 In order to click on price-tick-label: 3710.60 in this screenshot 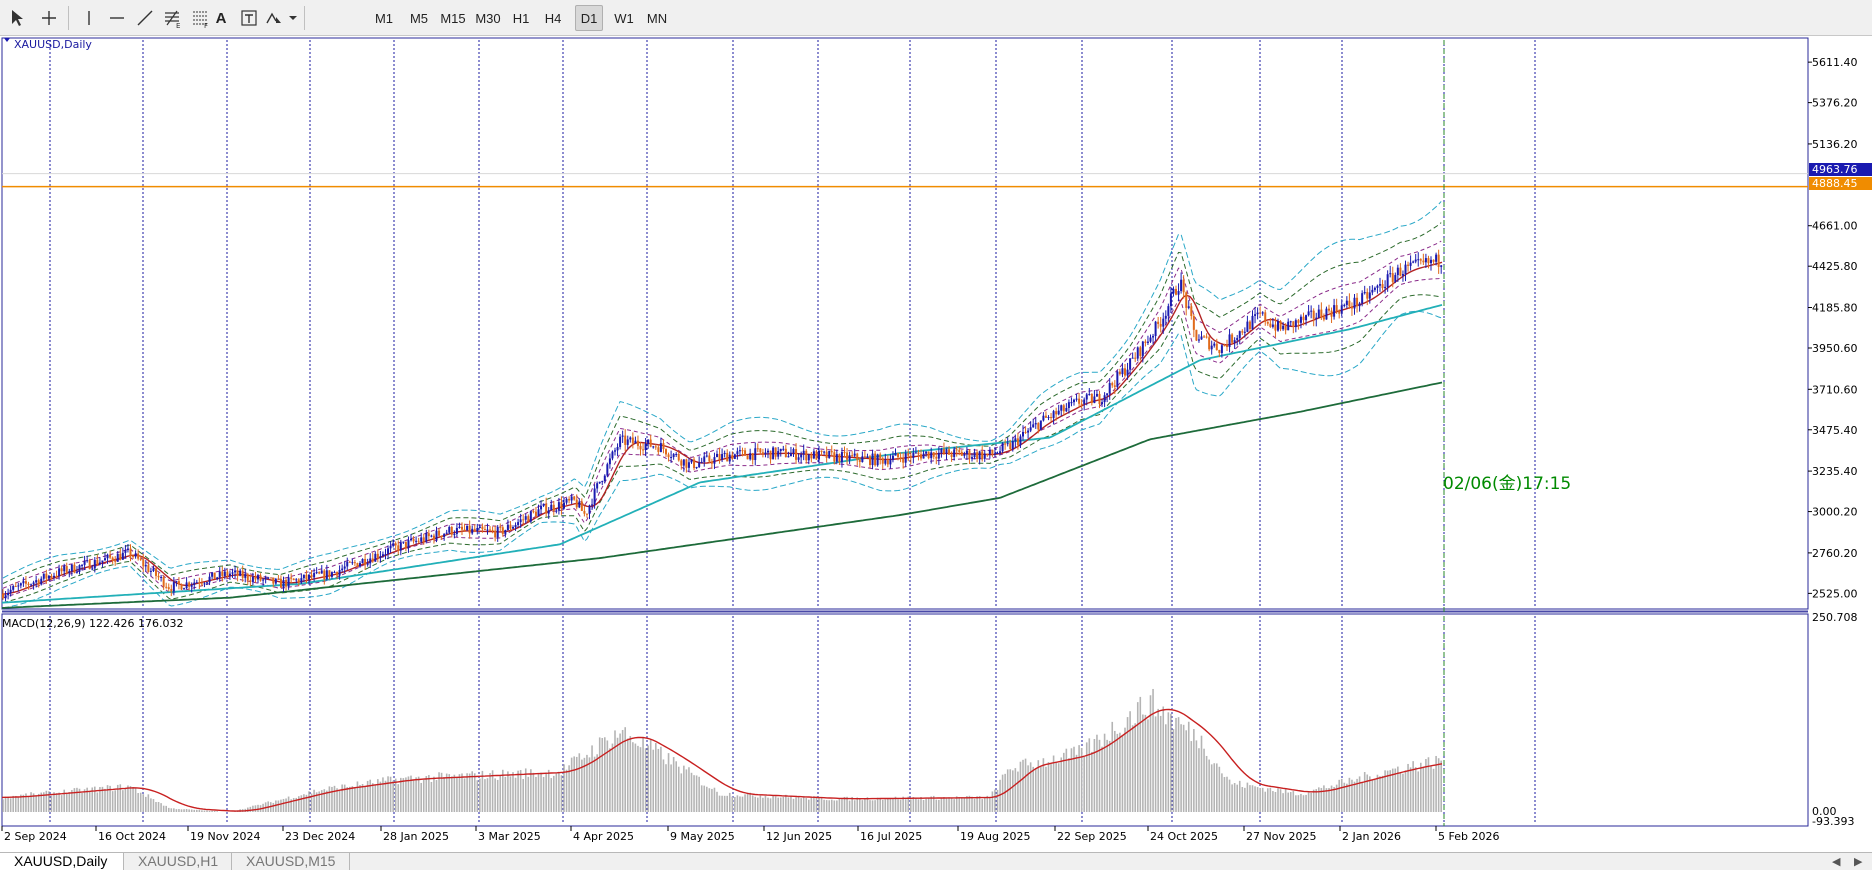, I will do `click(1835, 389)`.